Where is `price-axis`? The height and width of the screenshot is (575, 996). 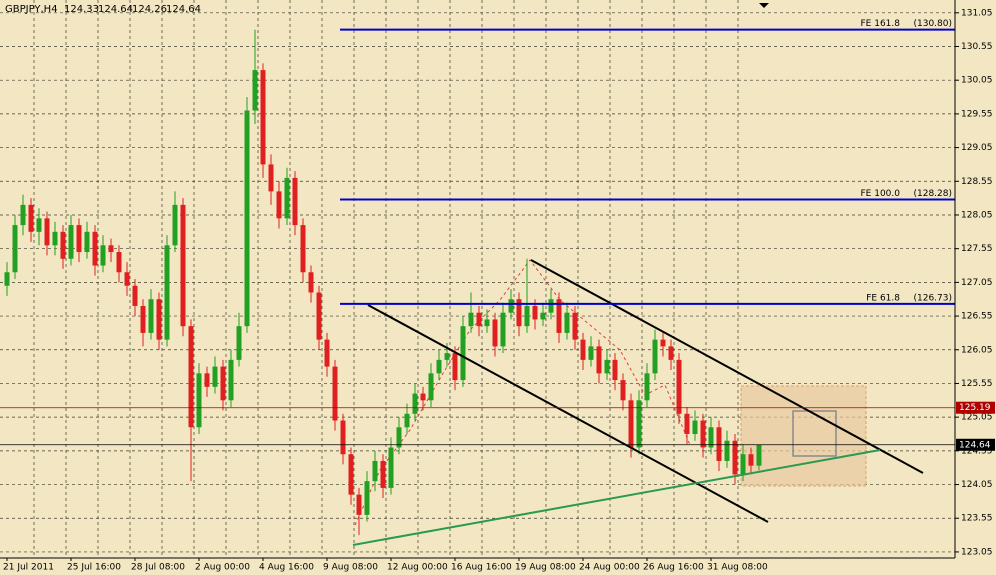
price-axis is located at coordinates (975, 287).